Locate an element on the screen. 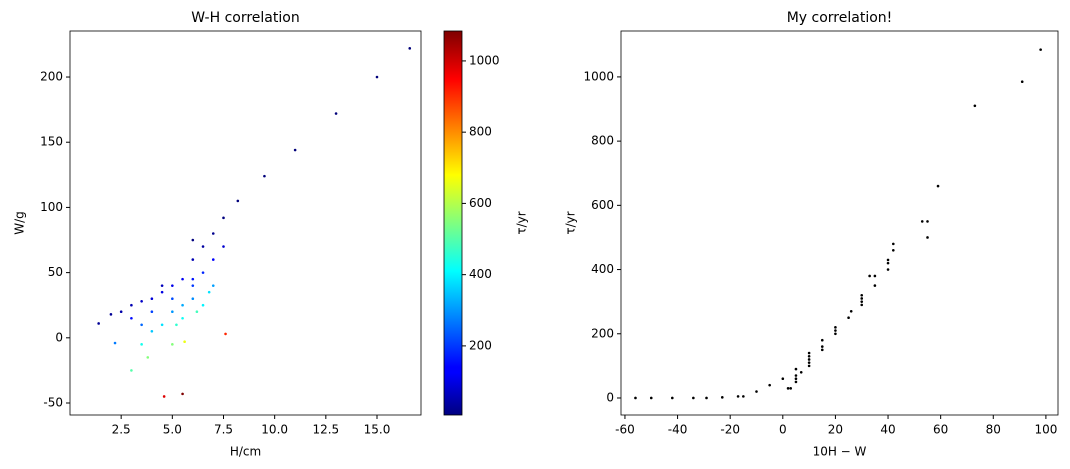 This screenshot has width=1070, height=469. y-tick-label: -50 is located at coordinates (53, 403).